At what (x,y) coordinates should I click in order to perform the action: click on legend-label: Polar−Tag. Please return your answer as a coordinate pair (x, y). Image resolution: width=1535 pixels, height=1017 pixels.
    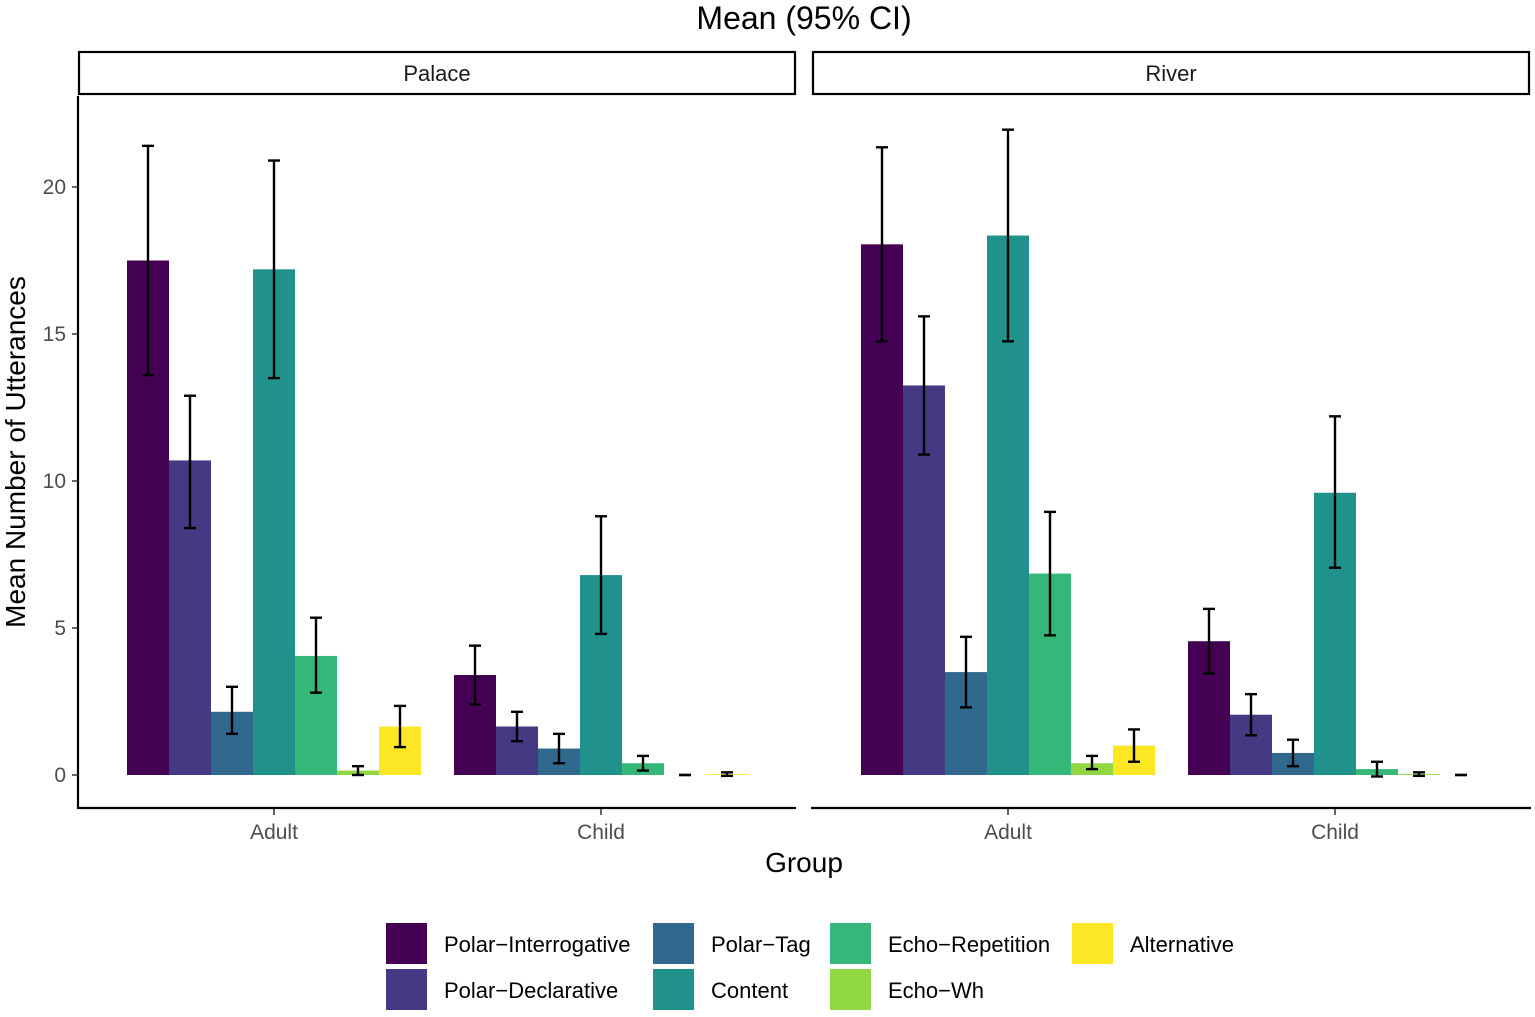
    Looking at the image, I should click on (761, 944).